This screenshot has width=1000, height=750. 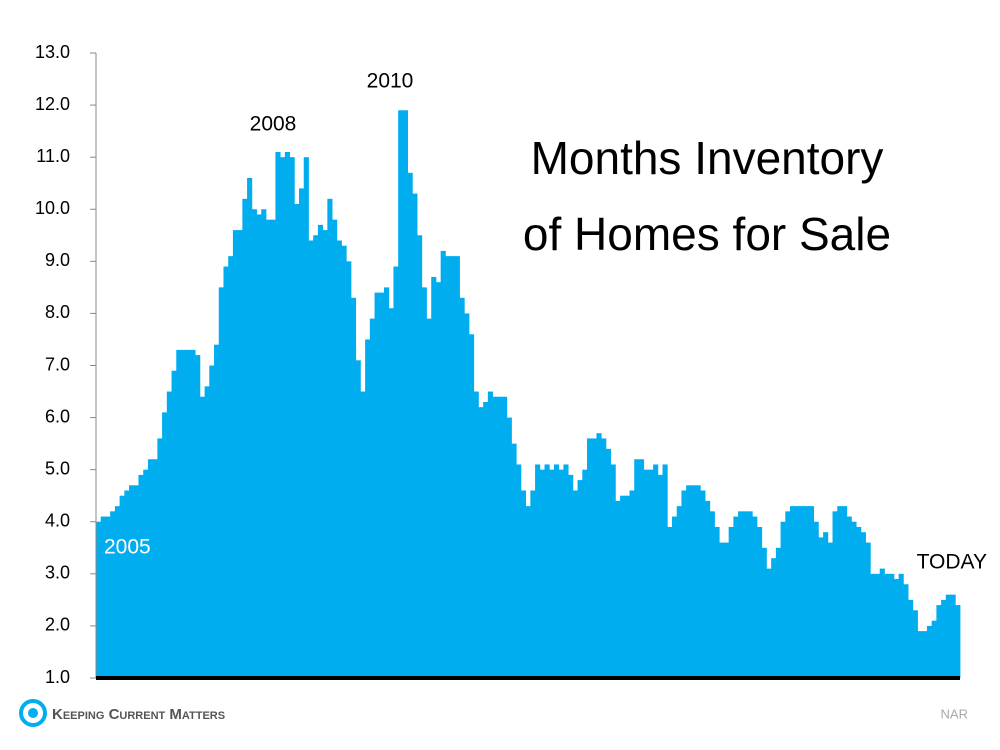 I want to click on y-tick-label: 7.0, so click(x=57, y=364).